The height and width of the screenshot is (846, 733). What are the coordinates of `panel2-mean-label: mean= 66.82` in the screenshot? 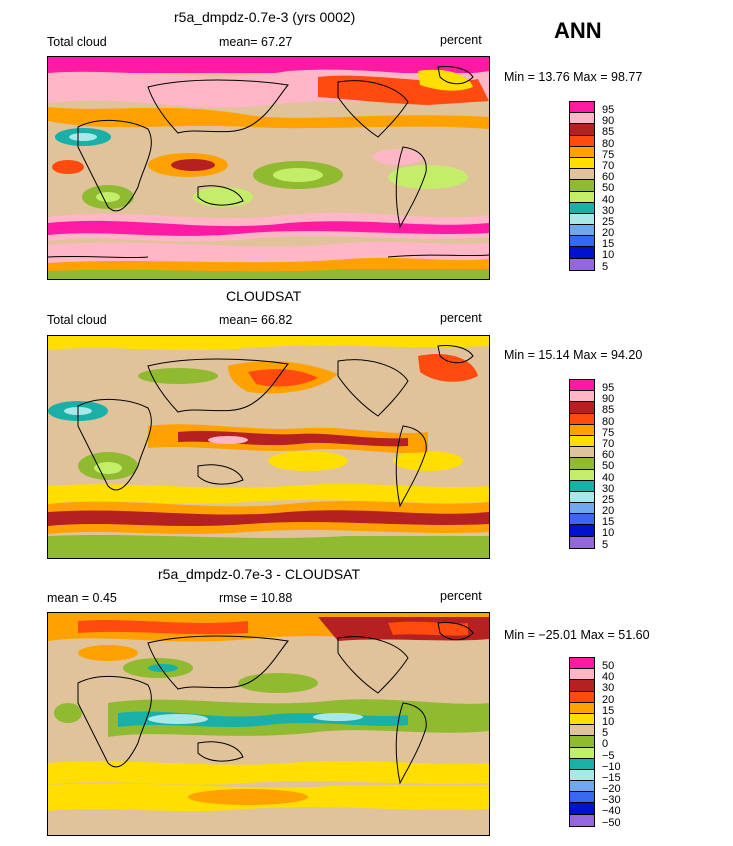 It's located at (256, 320).